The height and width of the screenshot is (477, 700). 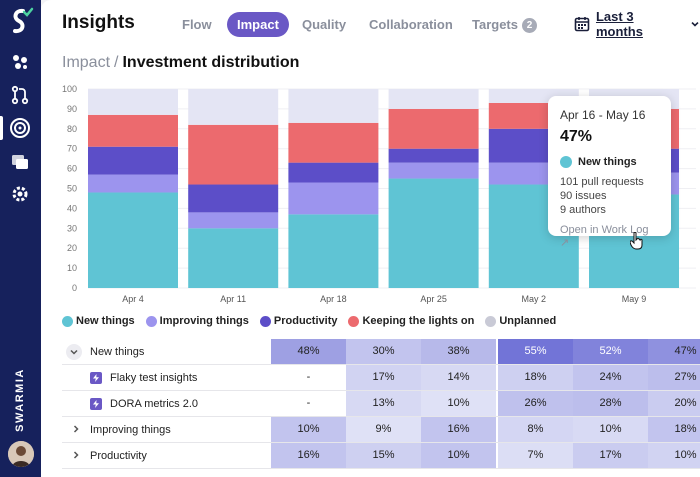 What do you see at coordinates (418, 321) in the screenshot?
I see `legend-label: Keeping the lights on` at bounding box center [418, 321].